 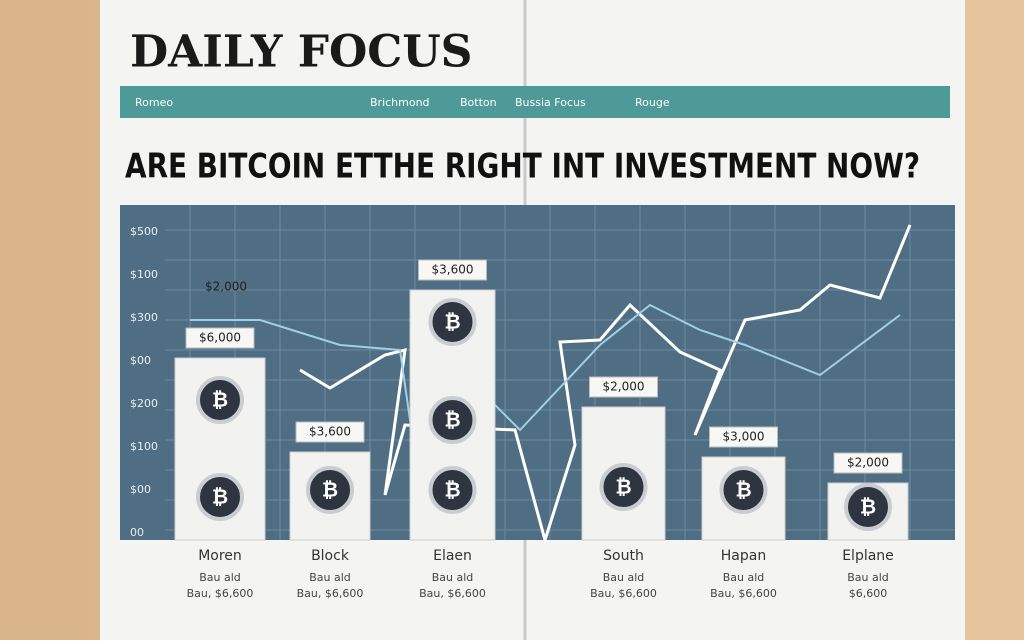 I want to click on nav-item: Botton, so click(x=478, y=102).